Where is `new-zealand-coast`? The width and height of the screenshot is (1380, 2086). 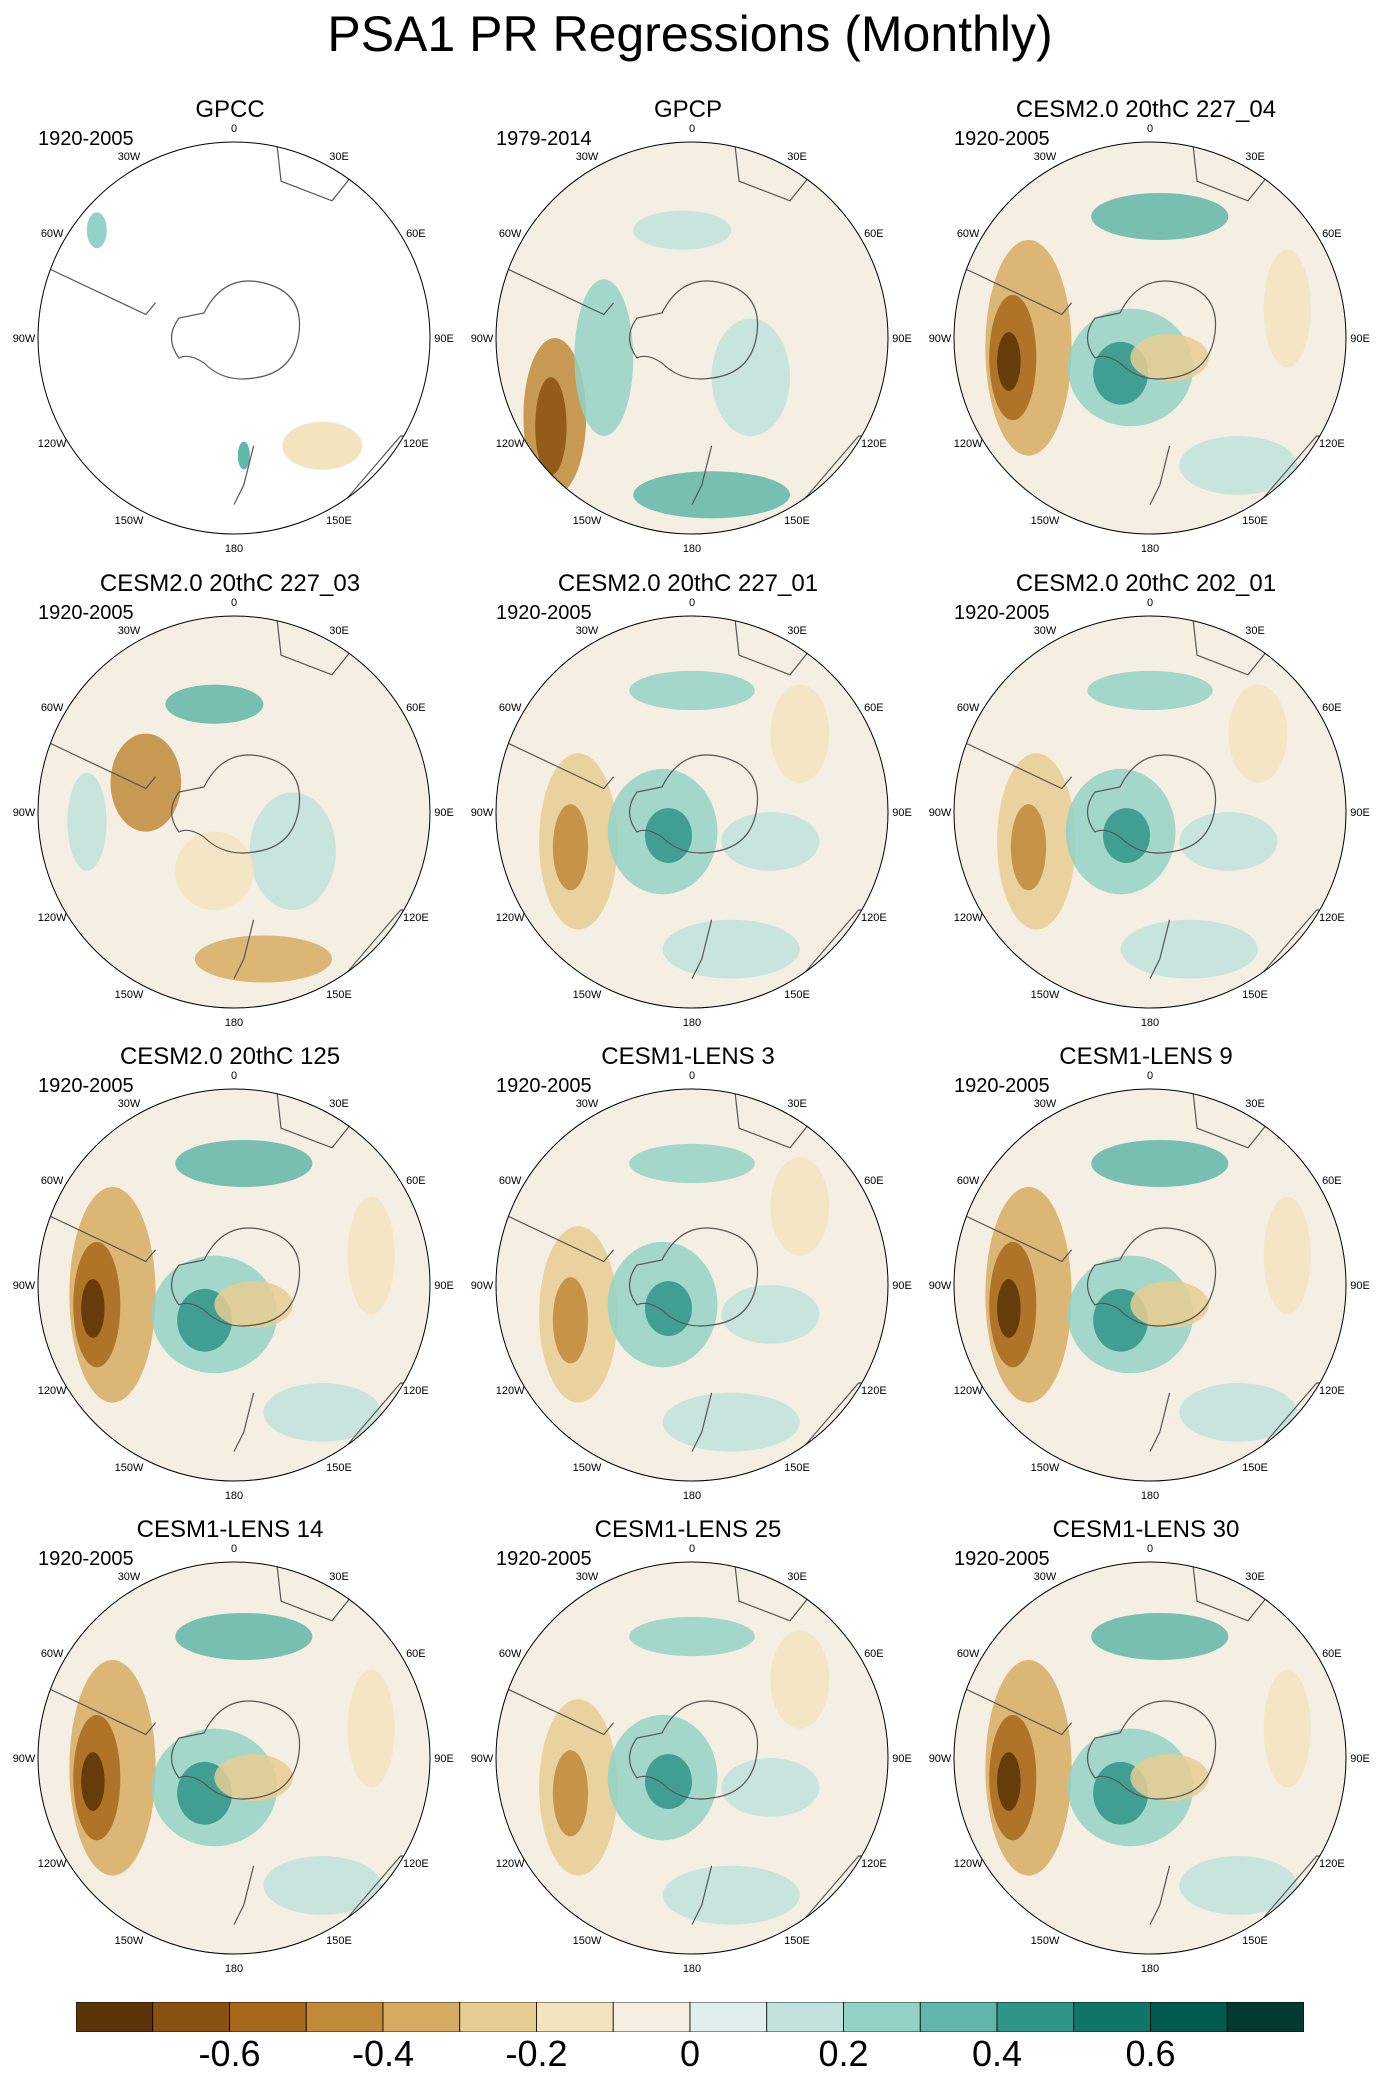
new-zealand-coast is located at coordinates (1160, 1895).